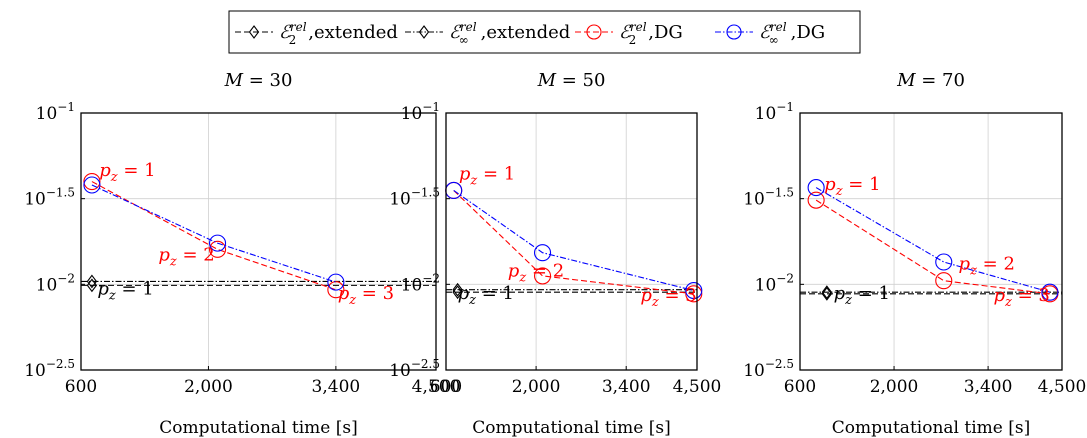 The width and height of the screenshot is (1087, 438). What do you see at coordinates (509, 33) in the screenshot?
I see `legend-label: ℰrel ∞ ,extended` at bounding box center [509, 33].